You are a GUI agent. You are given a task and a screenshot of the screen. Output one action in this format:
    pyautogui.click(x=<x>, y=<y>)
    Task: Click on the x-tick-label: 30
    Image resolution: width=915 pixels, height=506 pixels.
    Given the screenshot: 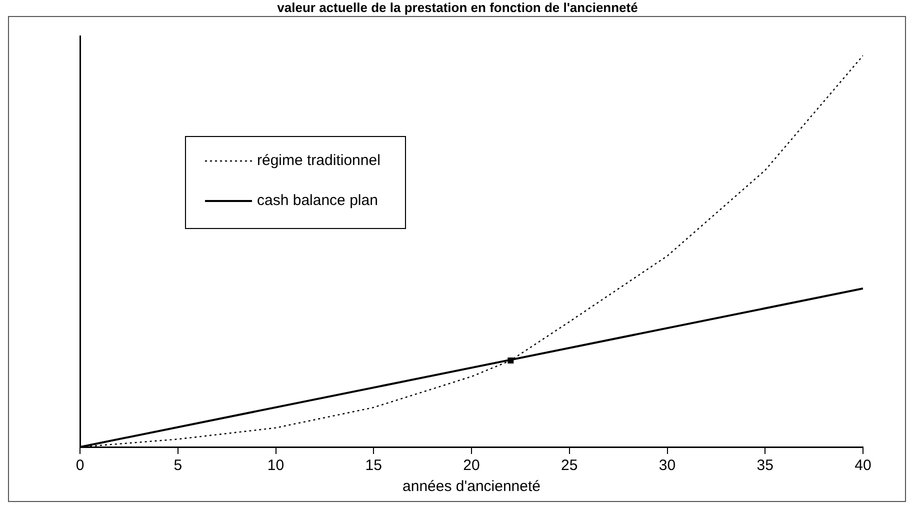 What is the action you would take?
    pyautogui.click(x=667, y=465)
    